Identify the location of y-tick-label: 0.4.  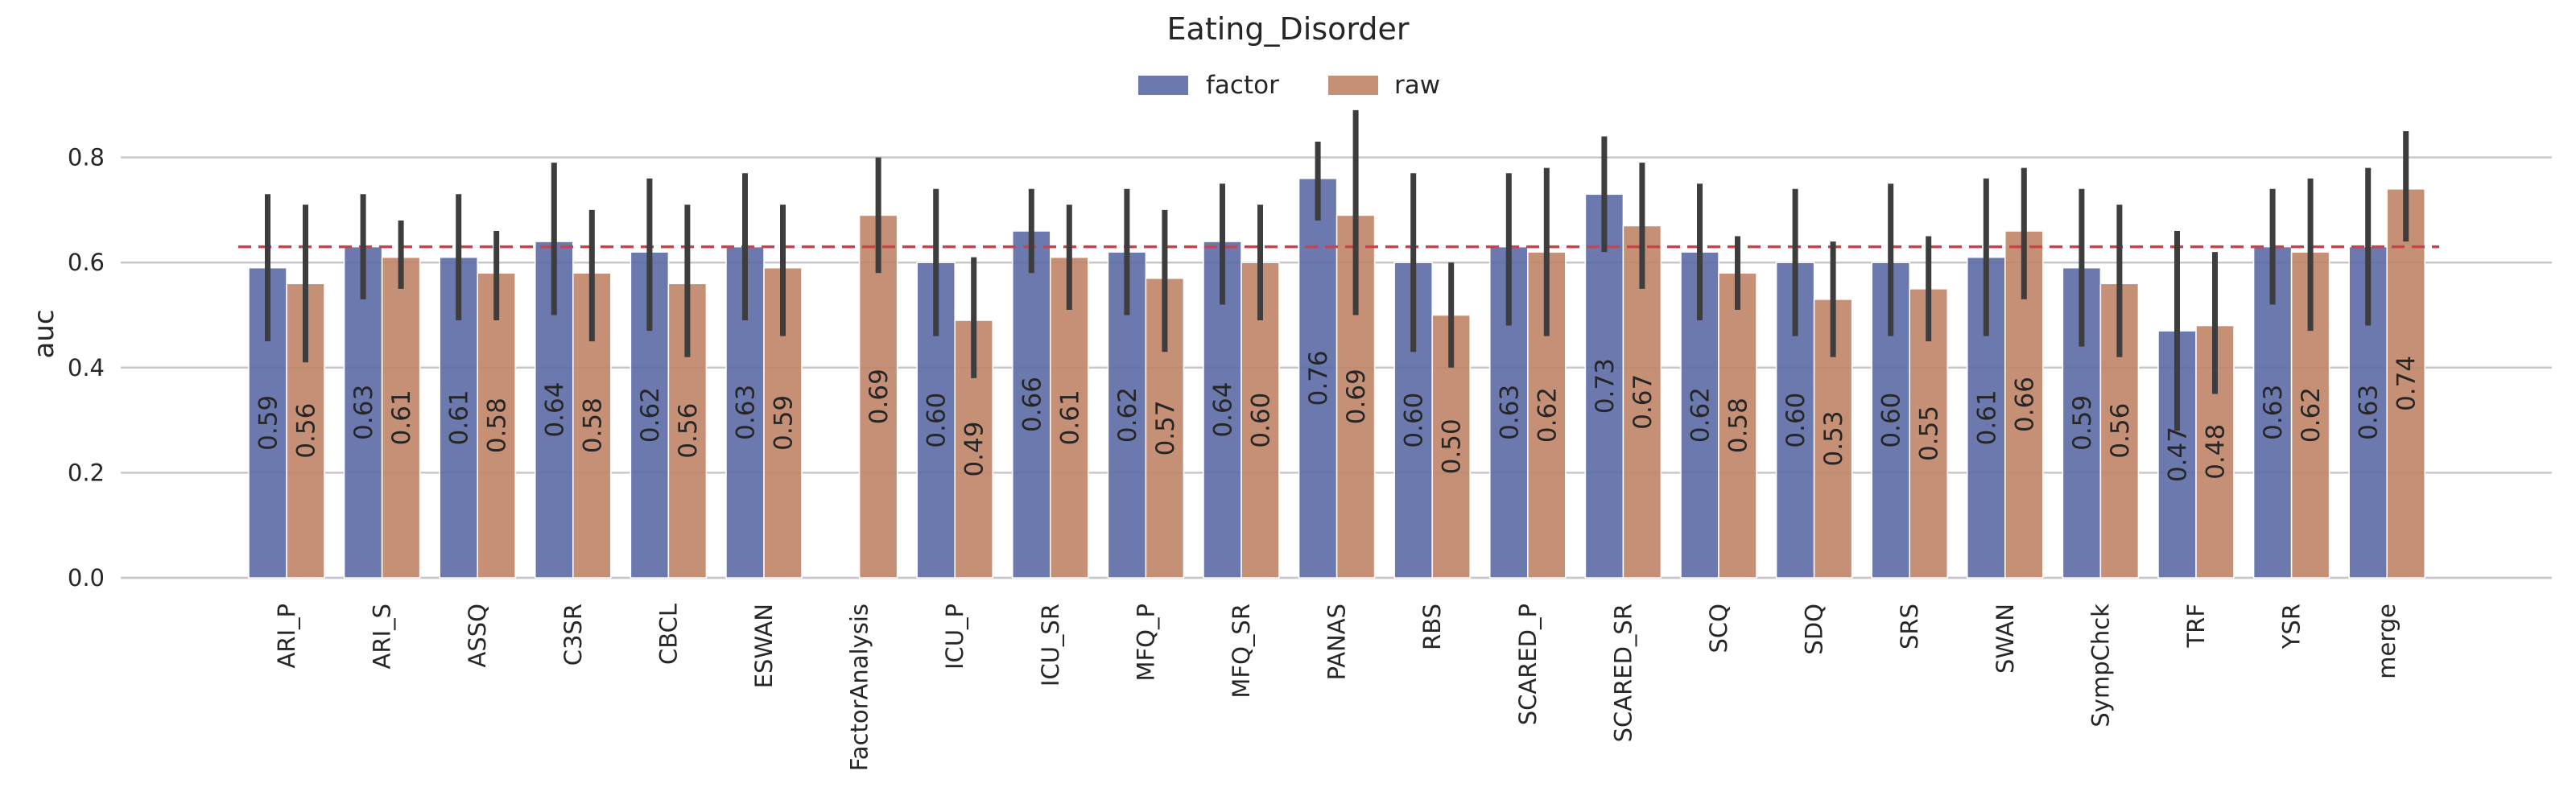
(86, 367).